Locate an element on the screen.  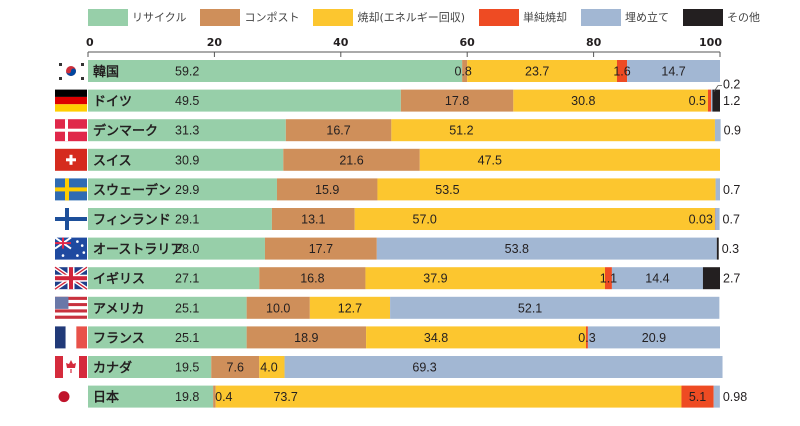
data-label: 1.6 is located at coordinates (621, 72).